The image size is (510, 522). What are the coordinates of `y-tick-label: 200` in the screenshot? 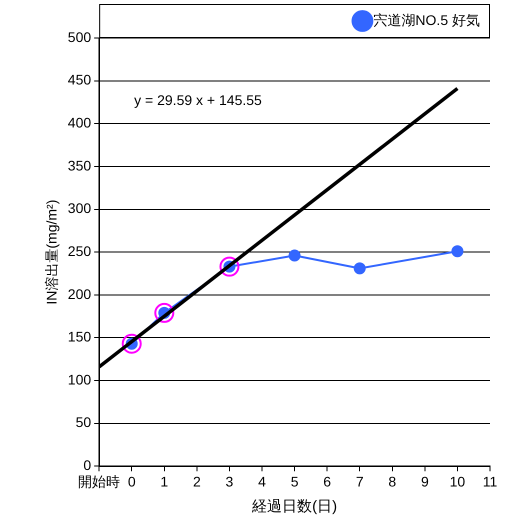 It's located at (80, 294).